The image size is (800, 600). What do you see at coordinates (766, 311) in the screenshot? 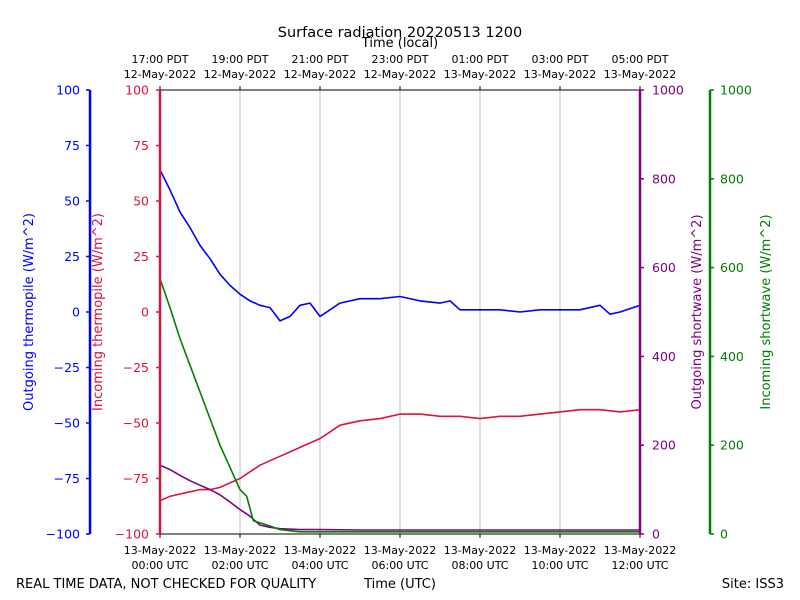
I see `incoming-shortwave-axis-label: Incoming shortwave (W/m^2)` at bounding box center [766, 311].